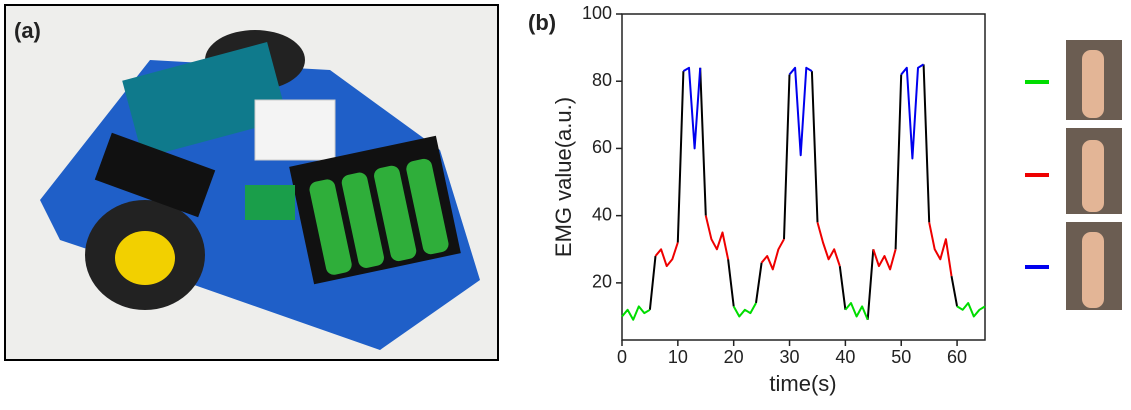 The height and width of the screenshot is (410, 1131). Describe the element at coordinates (790, 357) in the screenshot. I see `x-tick-label: 30` at that location.